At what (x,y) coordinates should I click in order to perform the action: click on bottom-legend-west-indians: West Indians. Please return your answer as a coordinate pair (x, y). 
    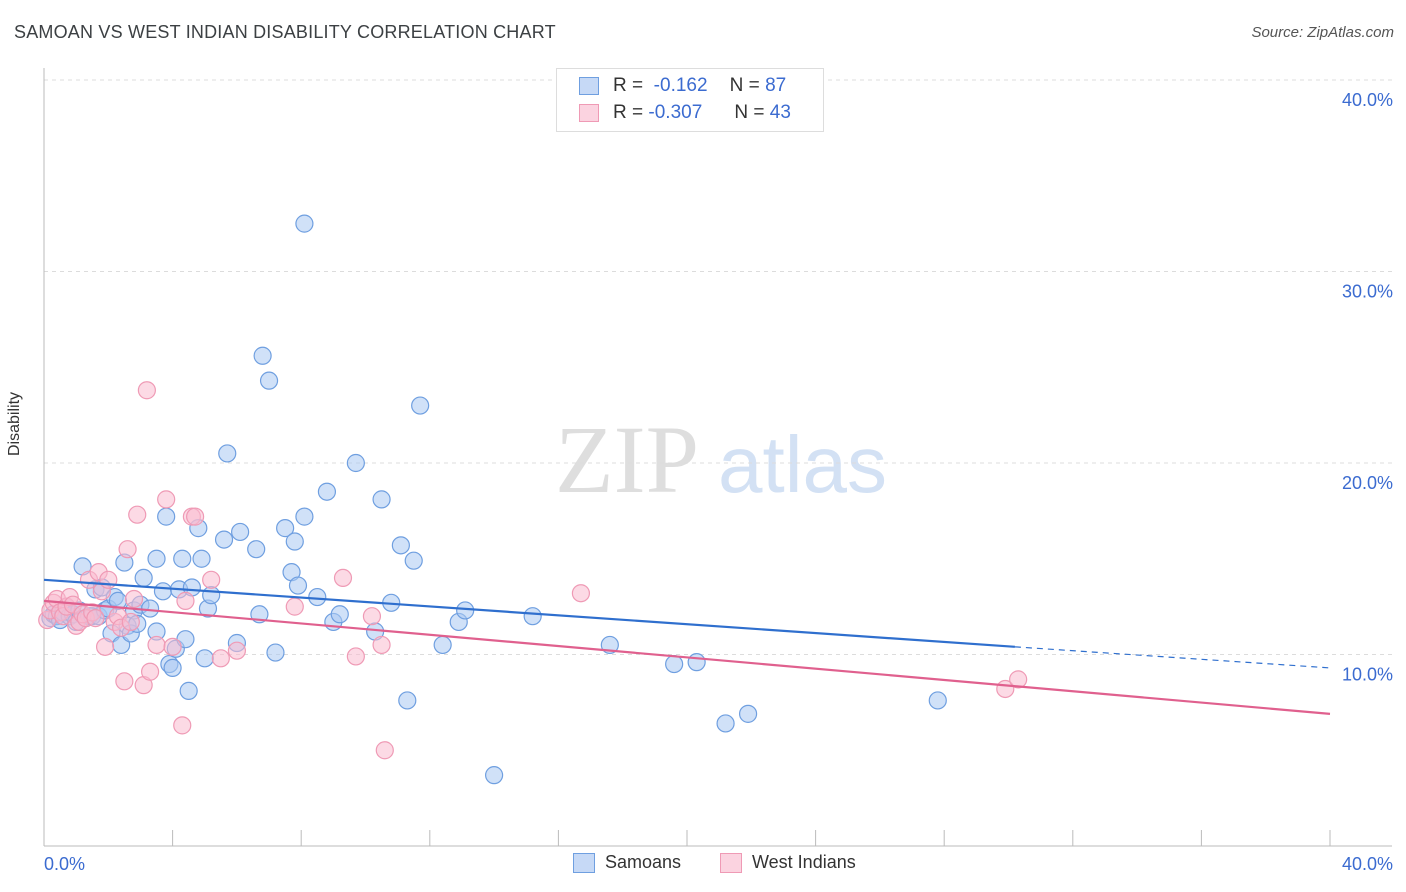
    Looking at the image, I should click on (788, 862).